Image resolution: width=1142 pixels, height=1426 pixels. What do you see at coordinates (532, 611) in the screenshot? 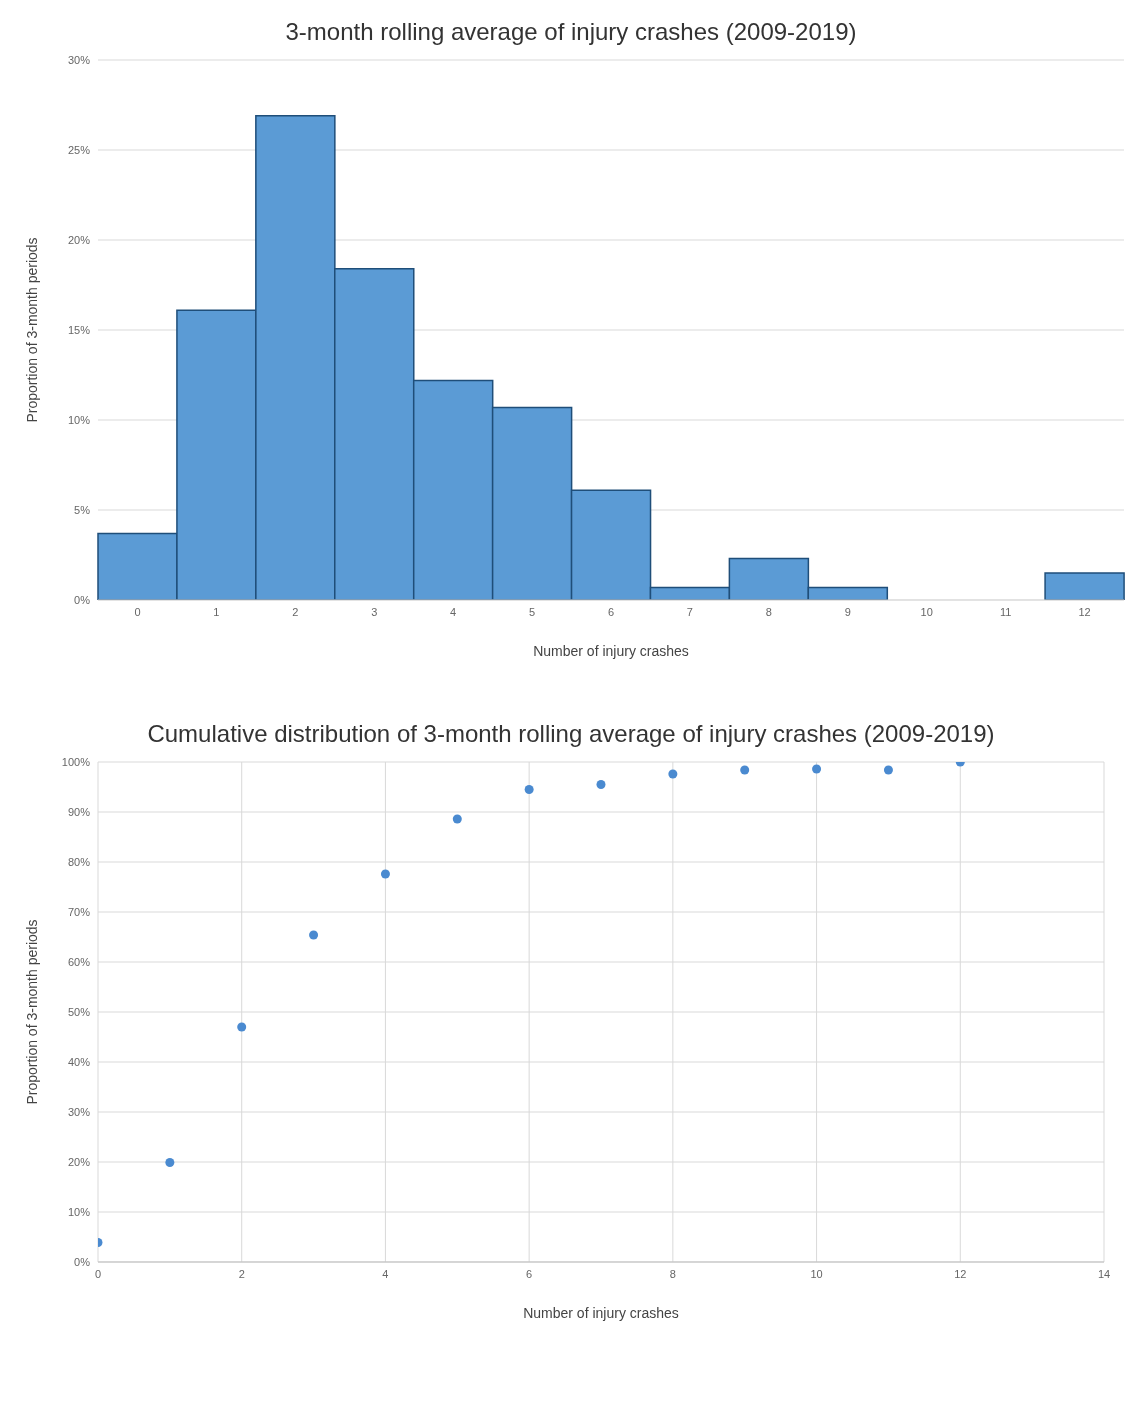
I see `x-tick-label: 5` at bounding box center [532, 611].